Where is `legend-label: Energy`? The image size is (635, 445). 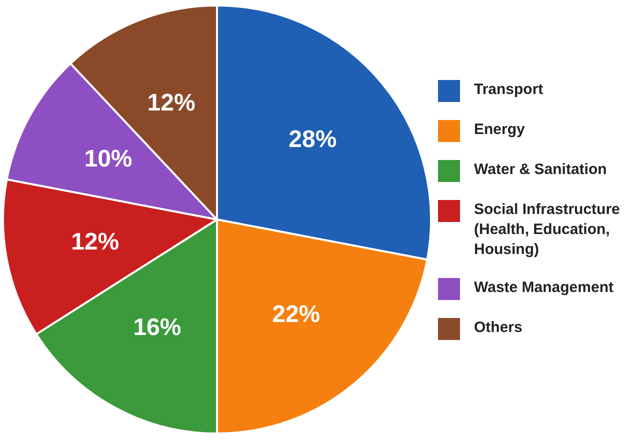
legend-label: Energy is located at coordinates (499, 130).